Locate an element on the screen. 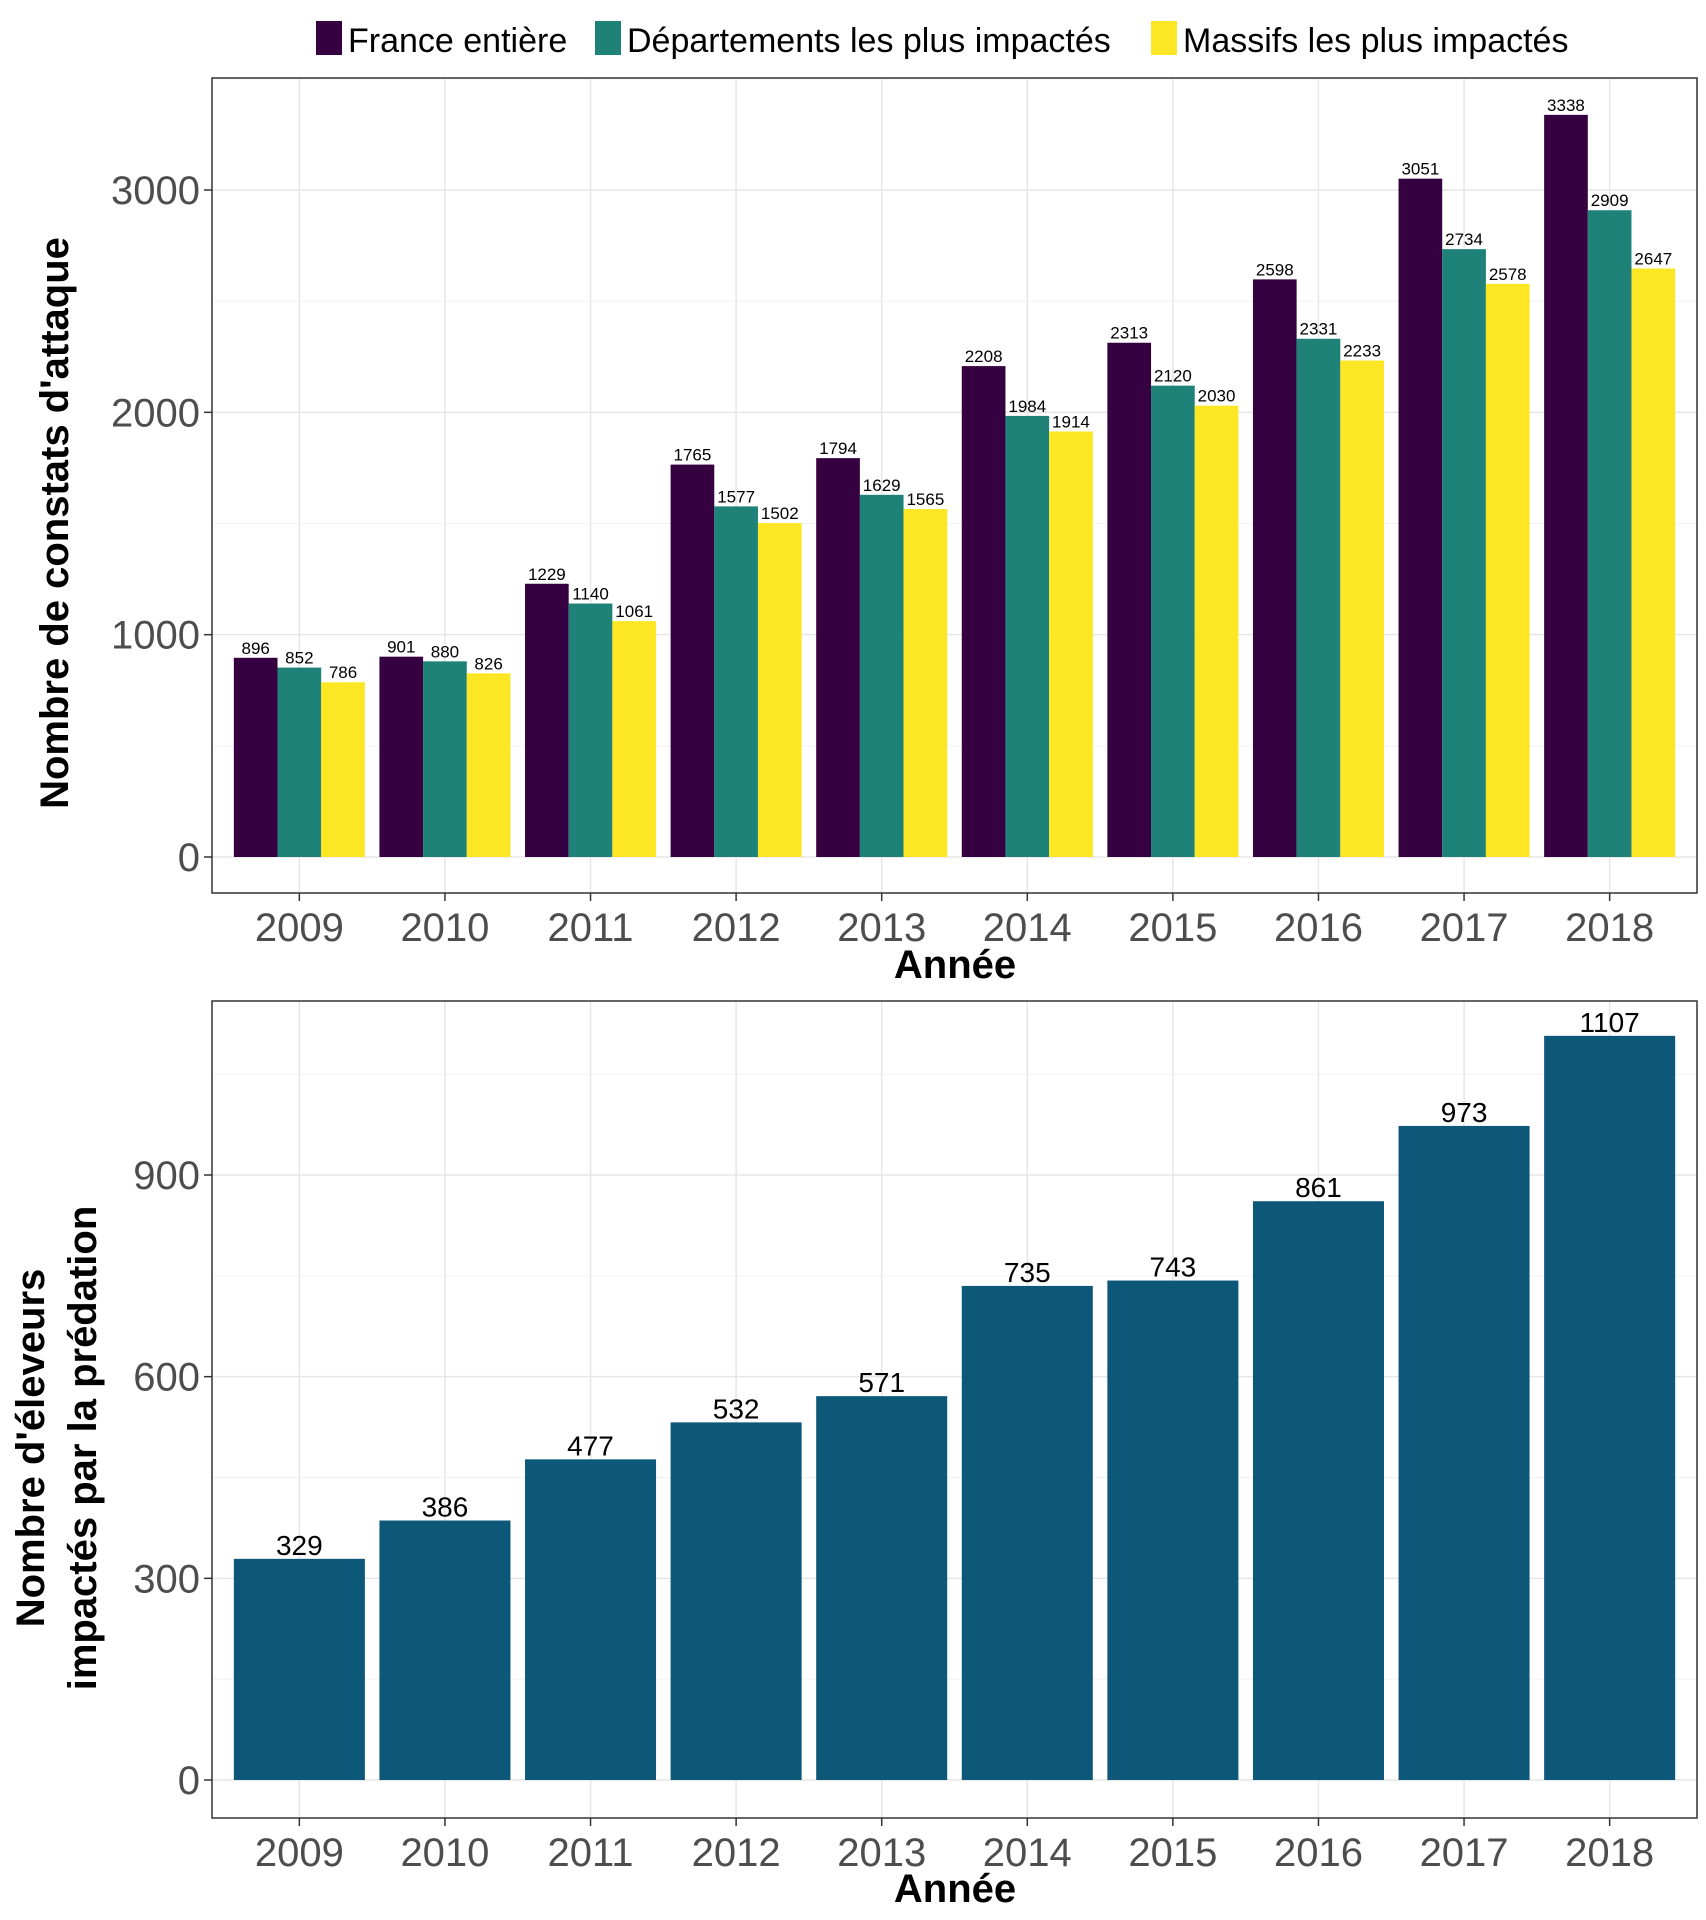  data-label-france-2016: 2598 is located at coordinates (1275, 269).